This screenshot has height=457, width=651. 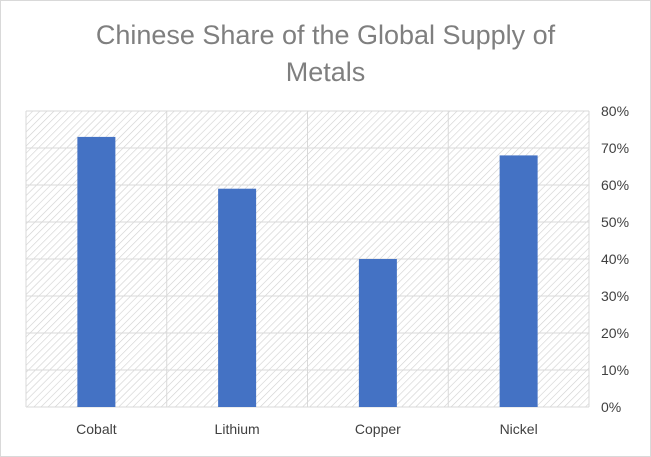 What do you see at coordinates (615, 370) in the screenshot?
I see `y-tick-label: 10%` at bounding box center [615, 370].